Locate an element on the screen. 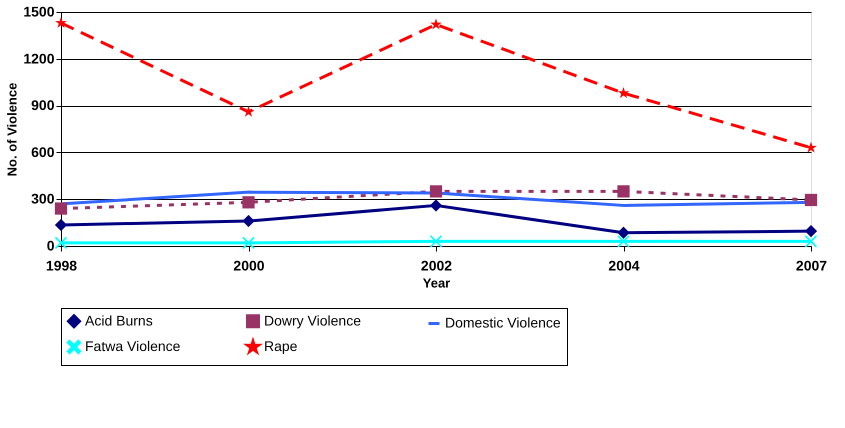 The image size is (845, 428). x-tick-label: 2007 is located at coordinates (812, 266).